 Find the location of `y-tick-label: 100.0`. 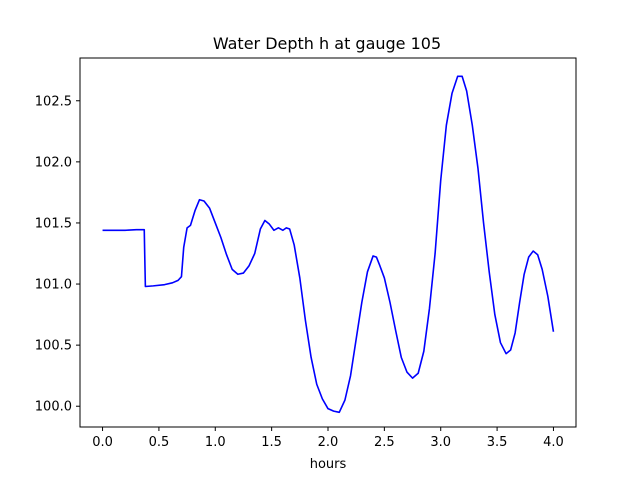

y-tick-label: 100.0 is located at coordinates (53, 407).